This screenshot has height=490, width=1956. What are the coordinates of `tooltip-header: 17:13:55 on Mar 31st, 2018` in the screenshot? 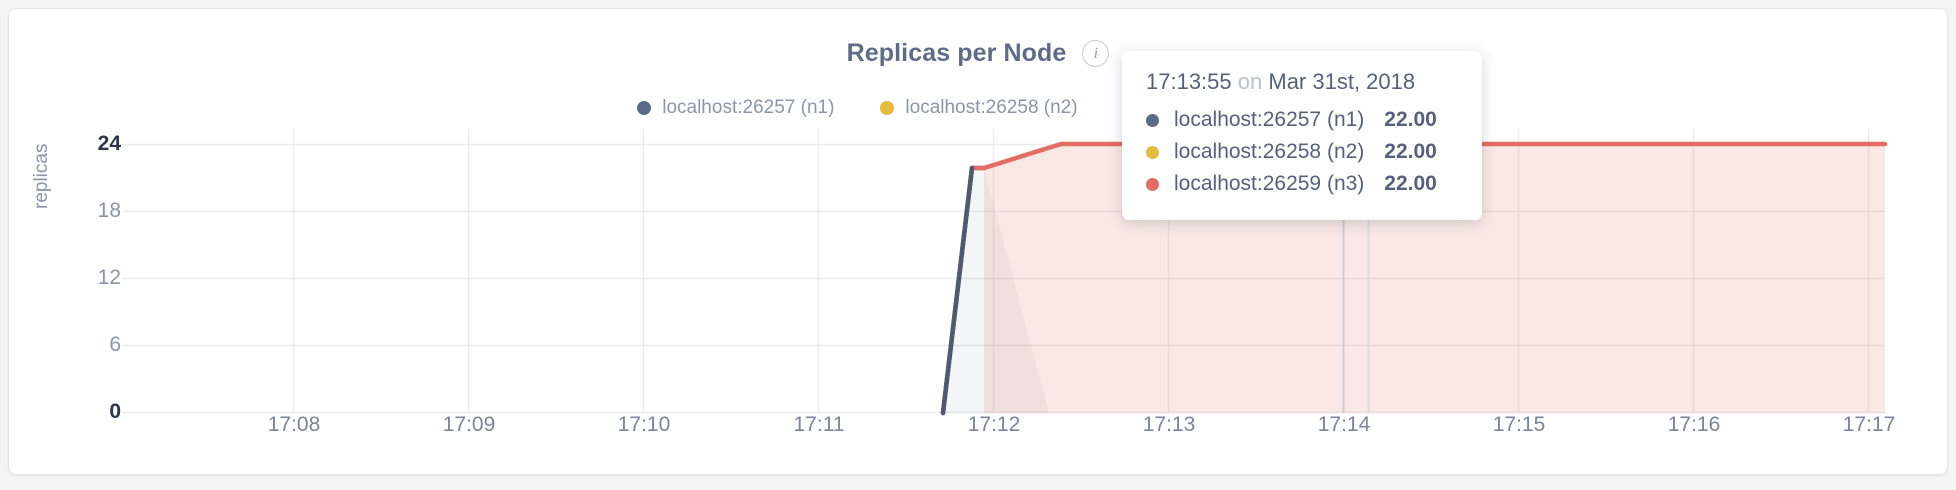 It's located at (1302, 82).